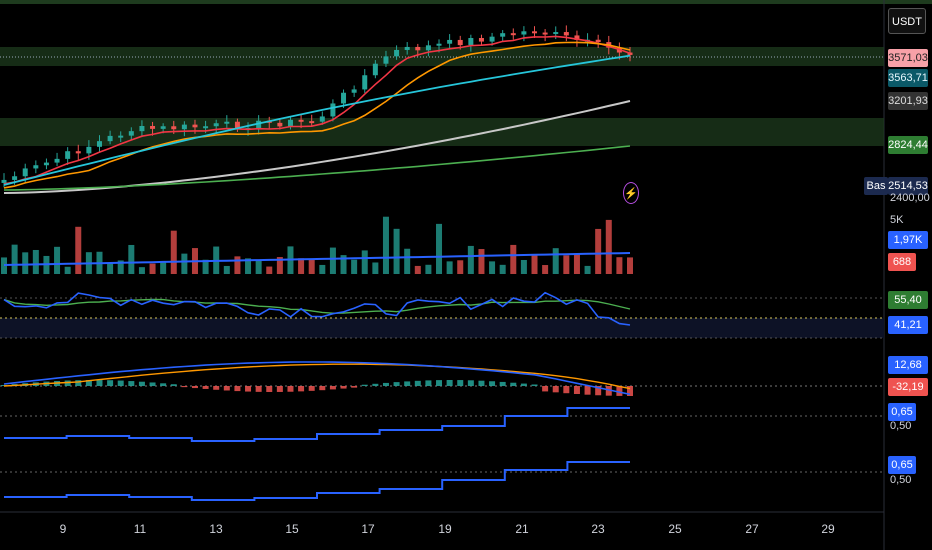  Describe the element at coordinates (908, 186) in the screenshot. I see `base-value-tag: 2514,53` at that location.